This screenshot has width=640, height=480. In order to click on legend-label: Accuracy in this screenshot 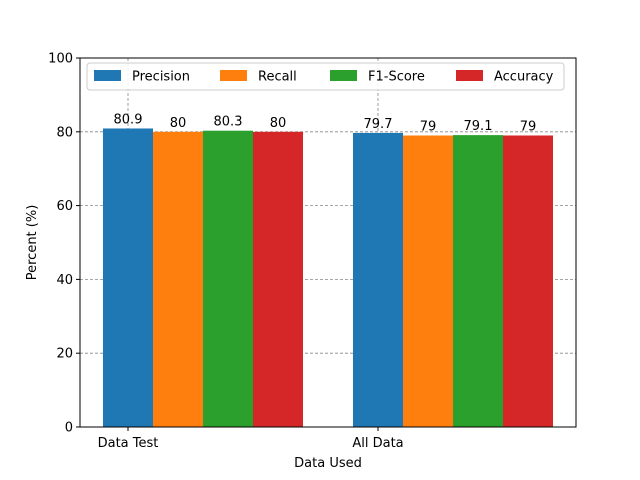, I will do `click(524, 77)`.